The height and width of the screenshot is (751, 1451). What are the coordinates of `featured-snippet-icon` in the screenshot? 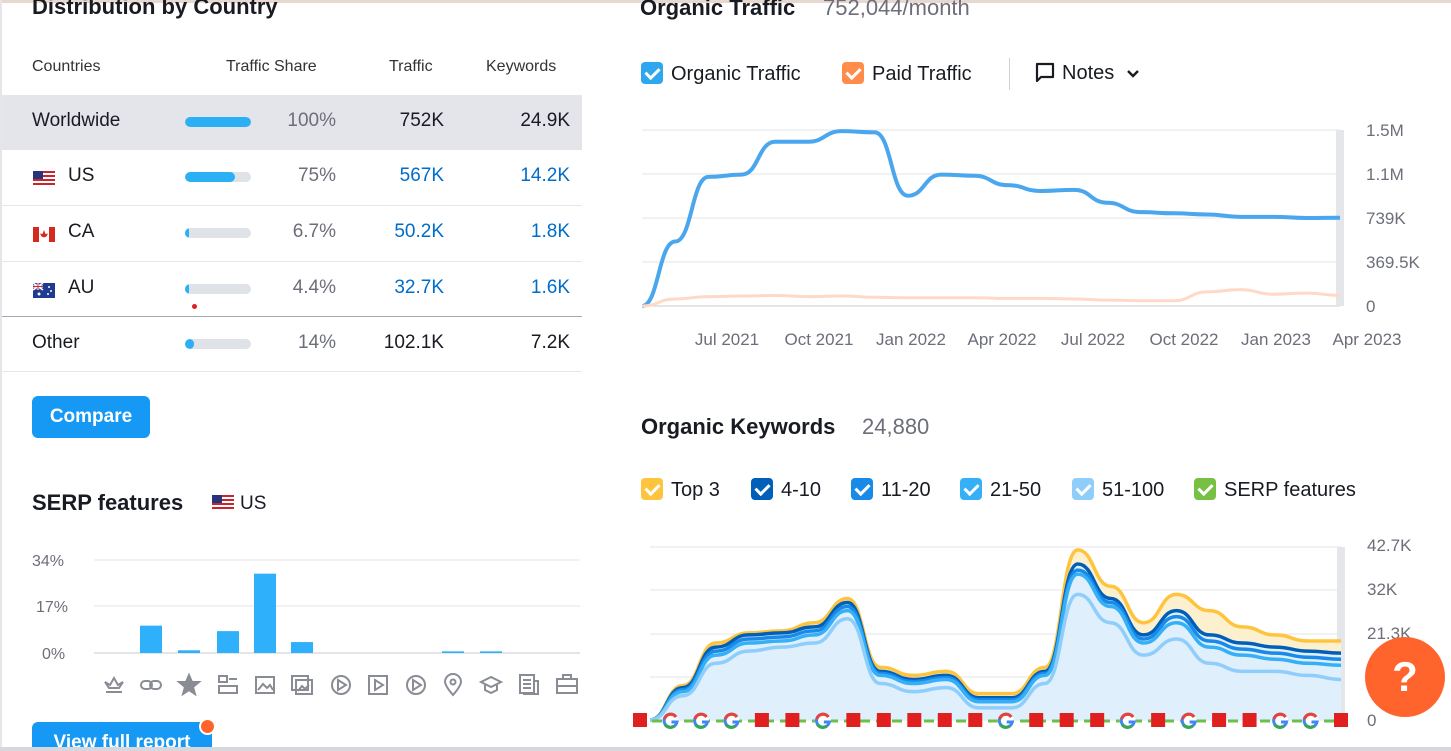 It's located at (114, 684).